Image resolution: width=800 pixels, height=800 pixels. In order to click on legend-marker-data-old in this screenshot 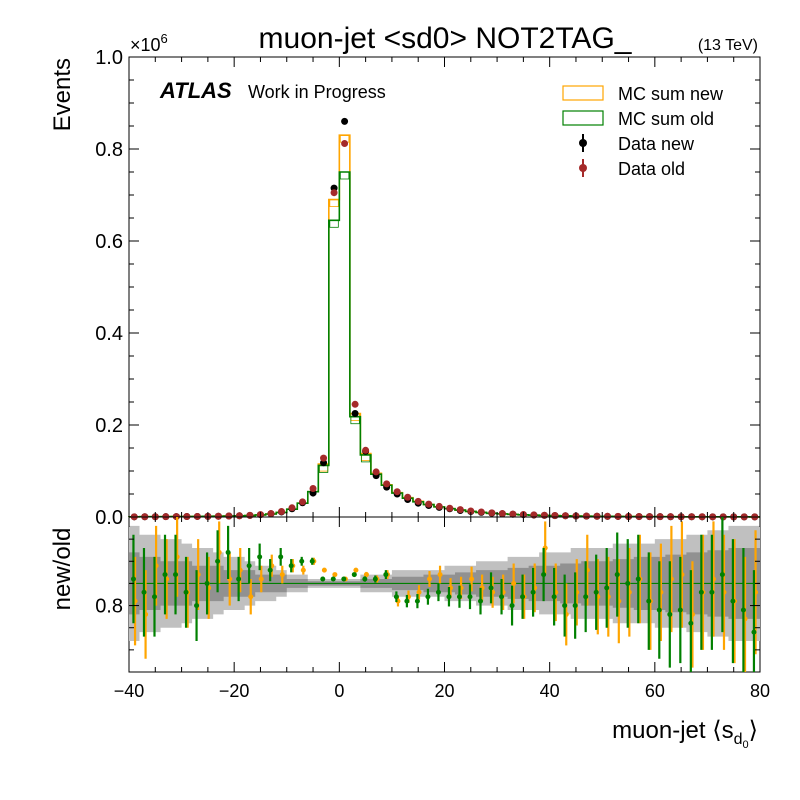, I will do `click(583, 168)`.